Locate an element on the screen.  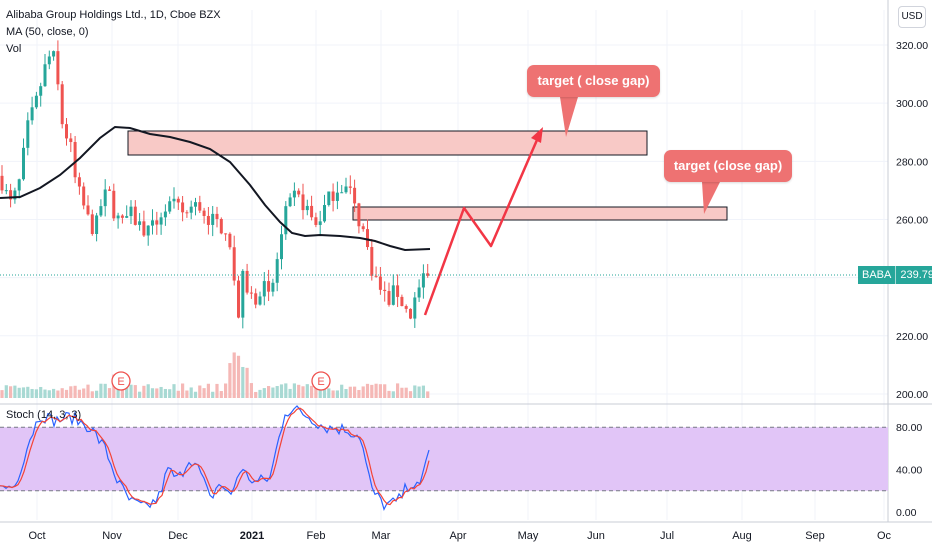
stoch-tick-label: 40.00 is located at coordinates (909, 471).